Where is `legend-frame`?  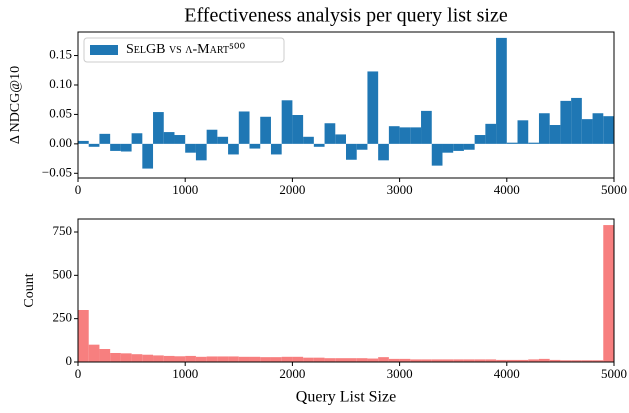 legend-frame is located at coordinates (184, 50).